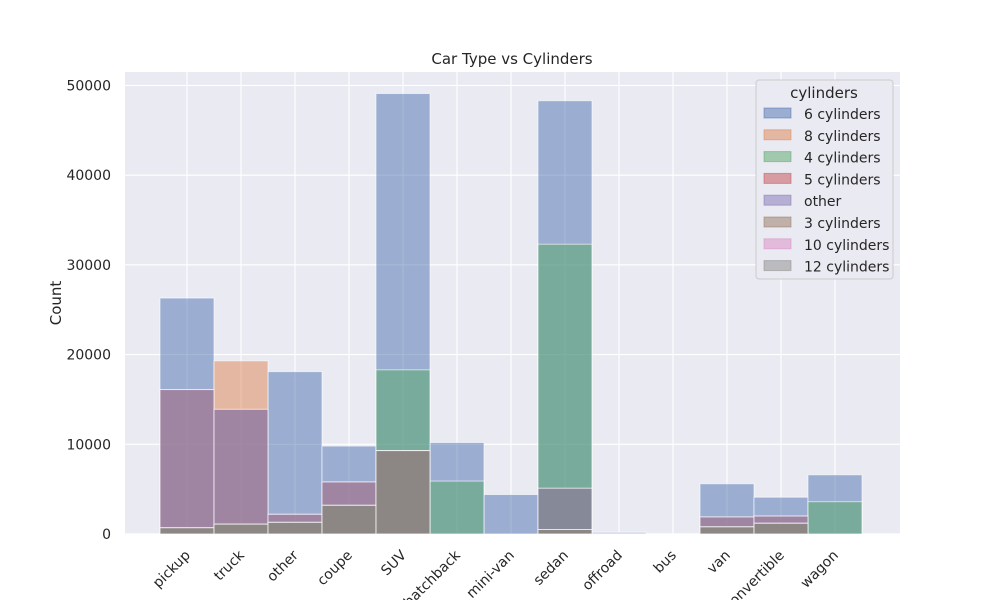 Image resolution: width=1000 pixels, height=600 pixels. I want to click on y-tick-label: 50000, so click(88, 86).